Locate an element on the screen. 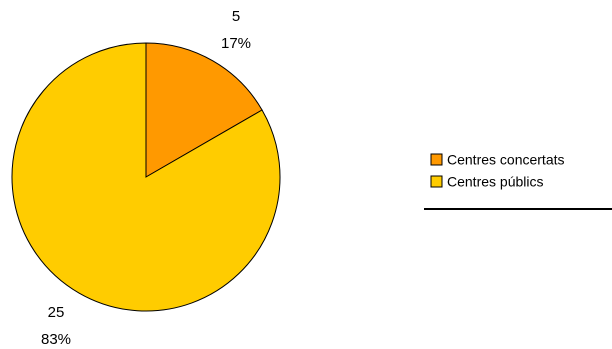  legend-swatch-centres-concertats is located at coordinates (436, 159).